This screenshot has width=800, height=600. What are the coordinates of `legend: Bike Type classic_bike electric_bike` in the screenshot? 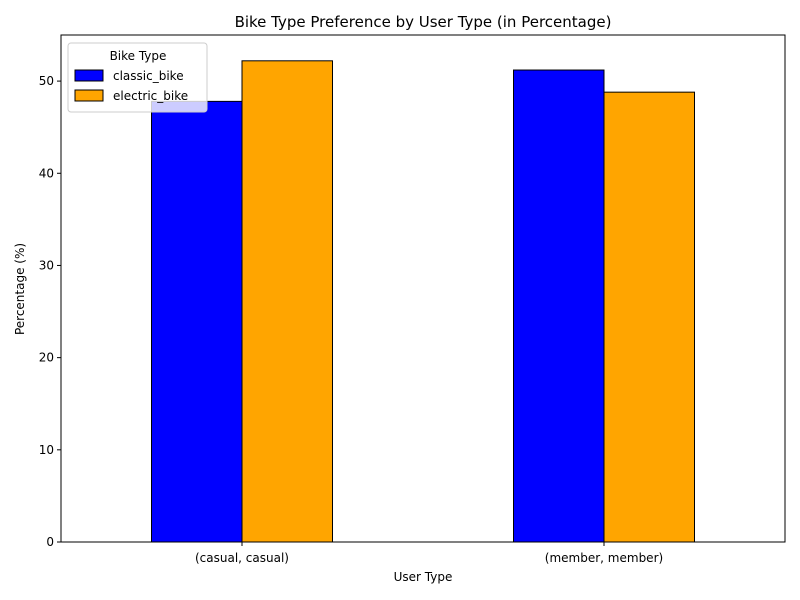 It's located at (137, 77).